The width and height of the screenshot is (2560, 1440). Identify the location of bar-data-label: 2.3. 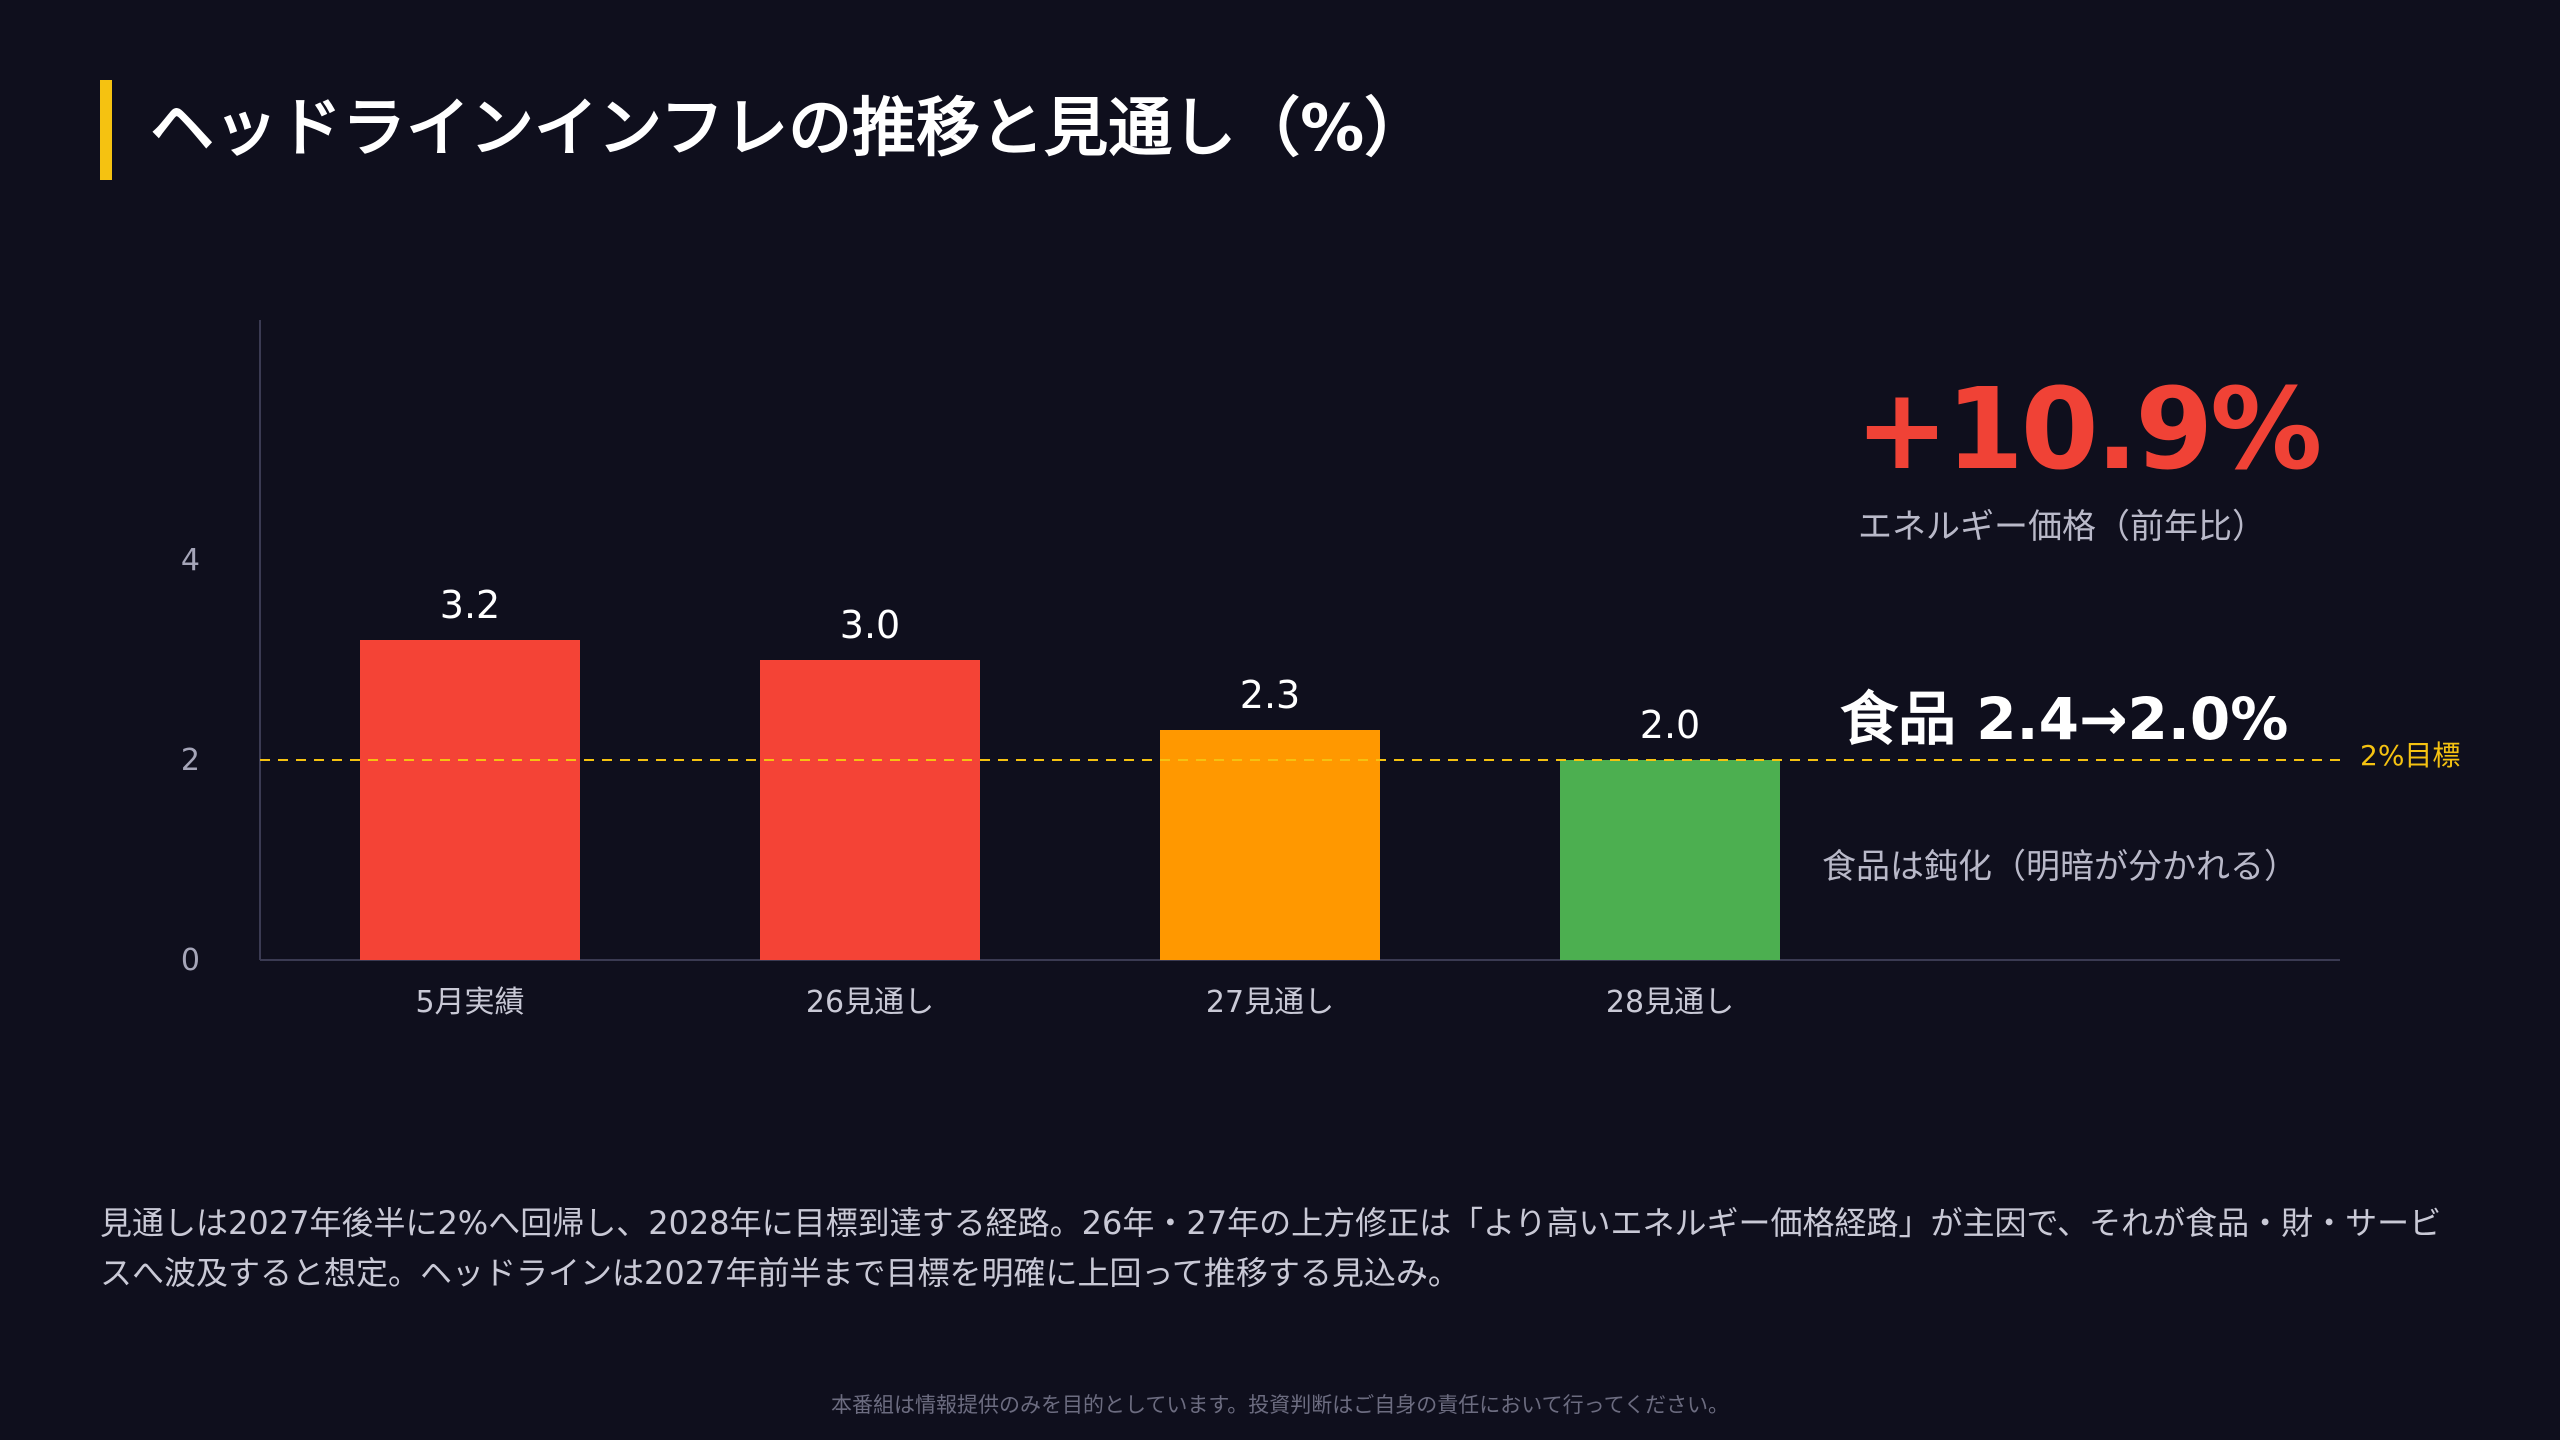
(1270, 695).